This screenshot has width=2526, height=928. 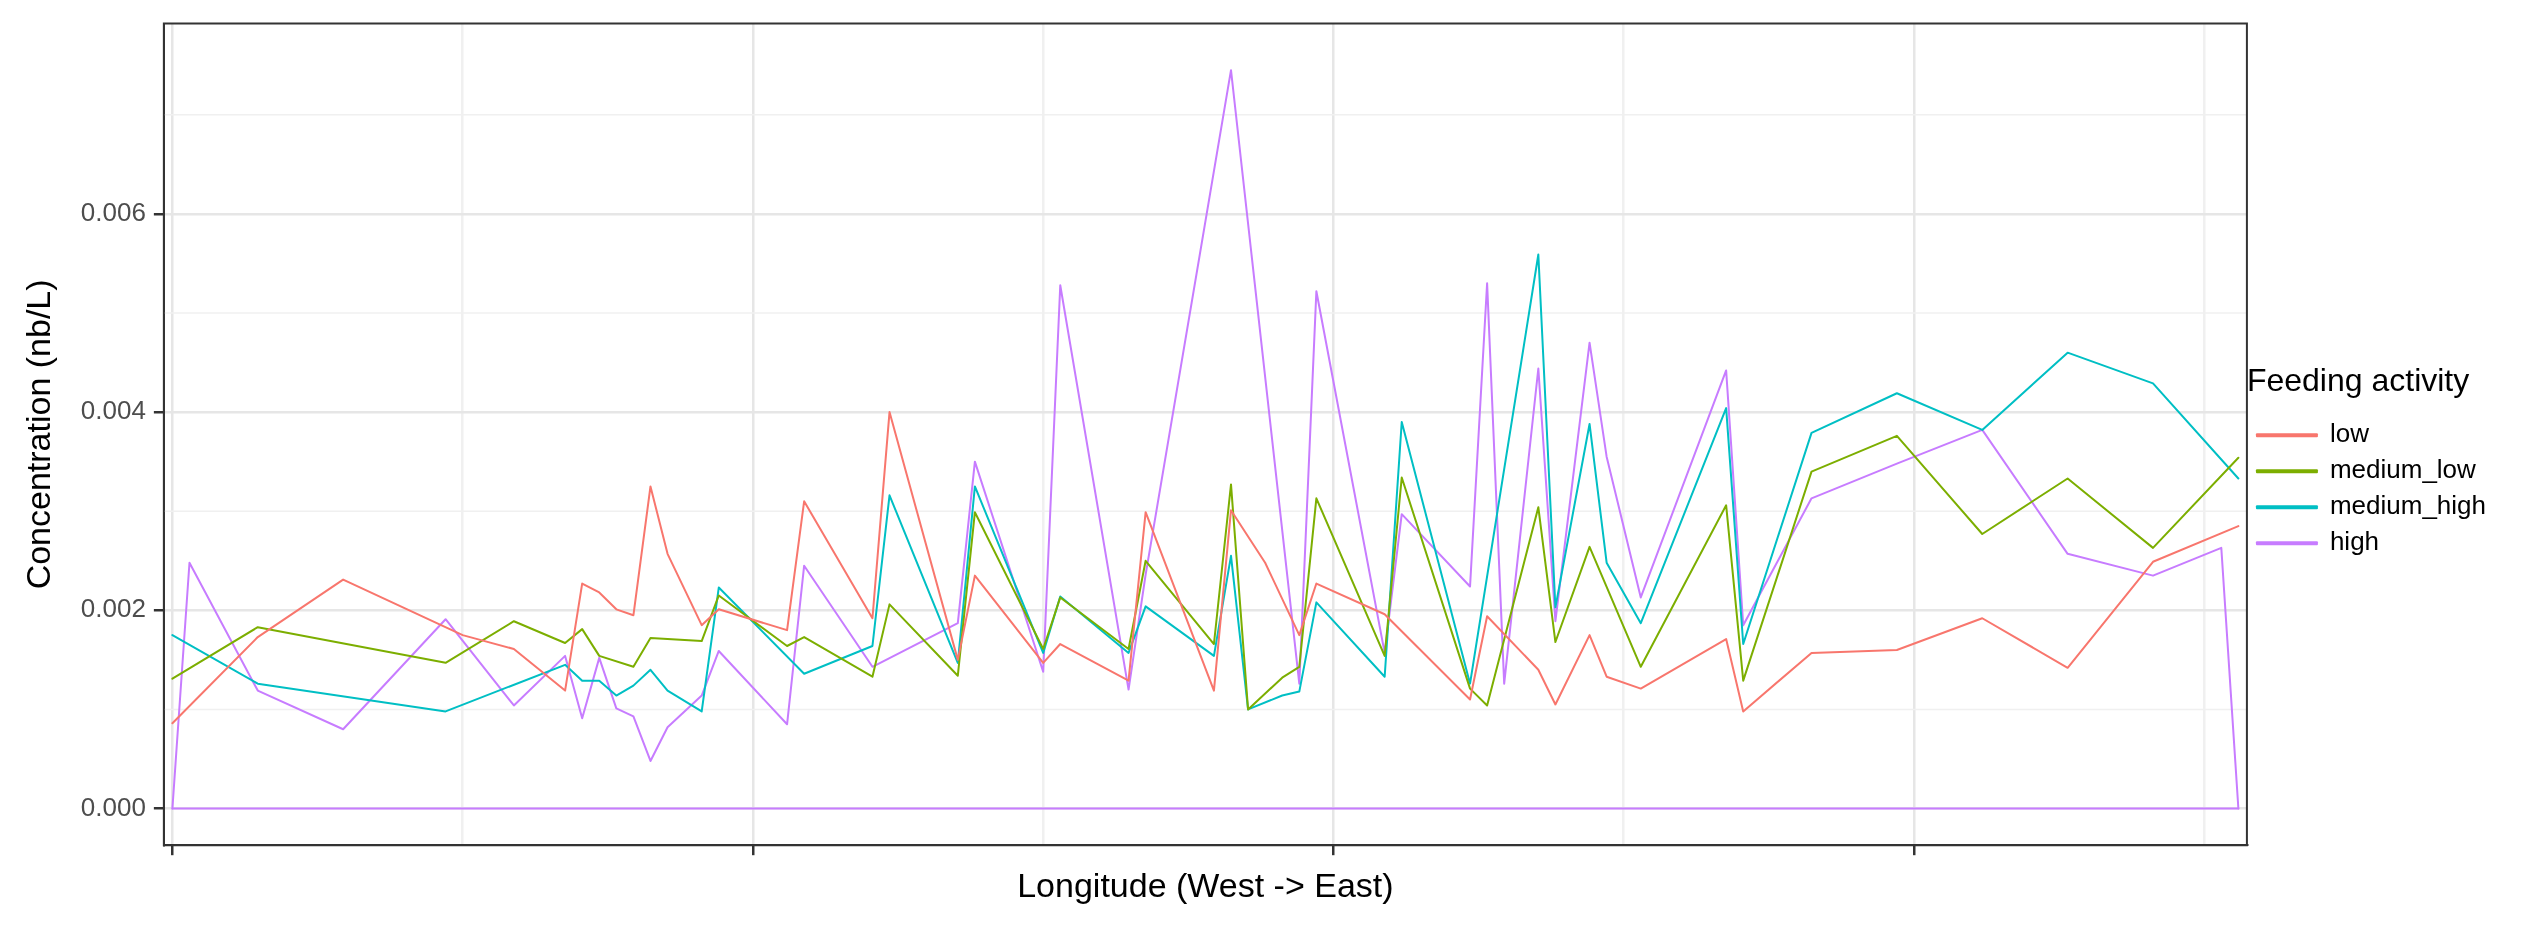 I want to click on y-tick-label: 0.002, so click(x=113, y=608).